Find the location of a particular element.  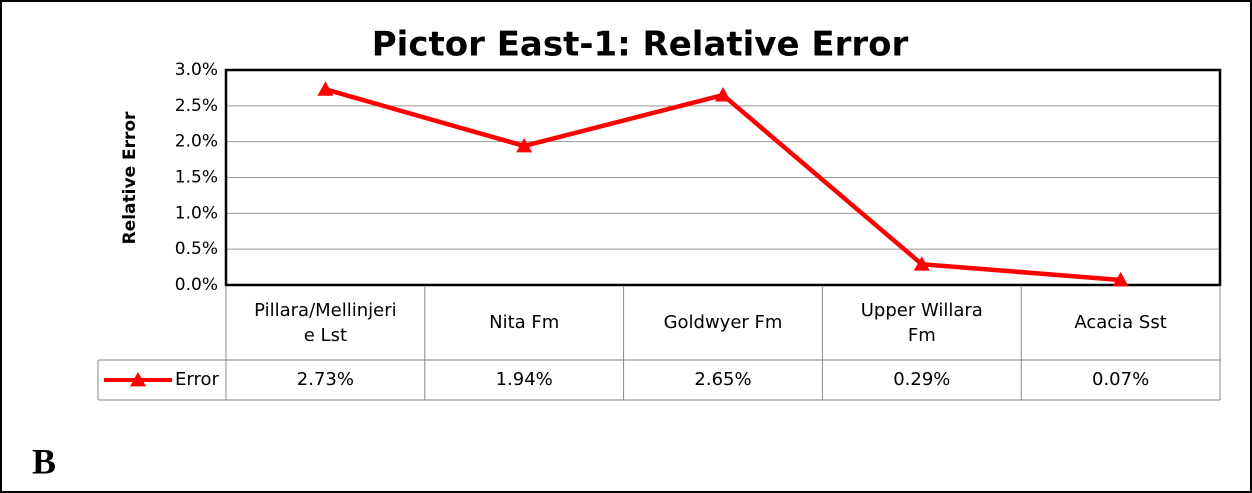

y-tick-label: 0.0% is located at coordinates (196, 285).